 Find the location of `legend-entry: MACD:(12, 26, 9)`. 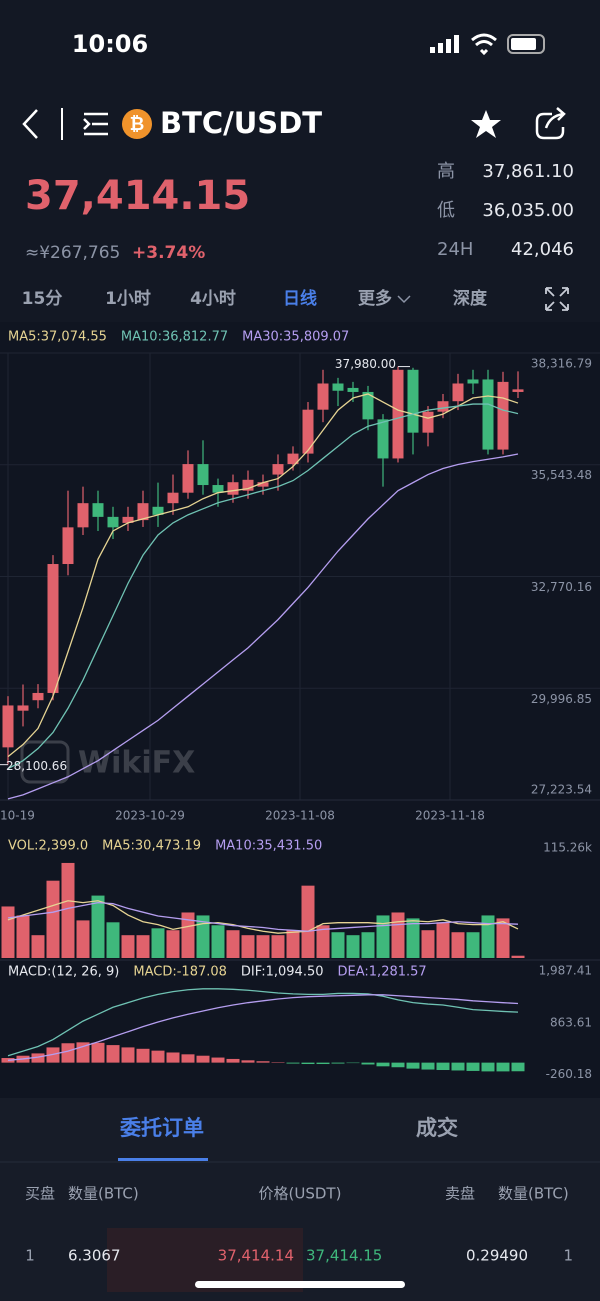

legend-entry: MACD:(12, 26, 9) is located at coordinates (63, 972).